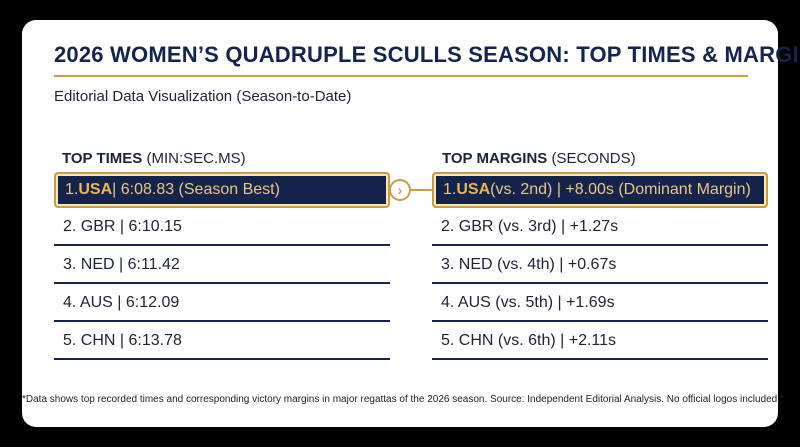 This screenshot has width=800, height=447. What do you see at coordinates (412, 190) in the screenshot?
I see `connector-line` at bounding box center [412, 190].